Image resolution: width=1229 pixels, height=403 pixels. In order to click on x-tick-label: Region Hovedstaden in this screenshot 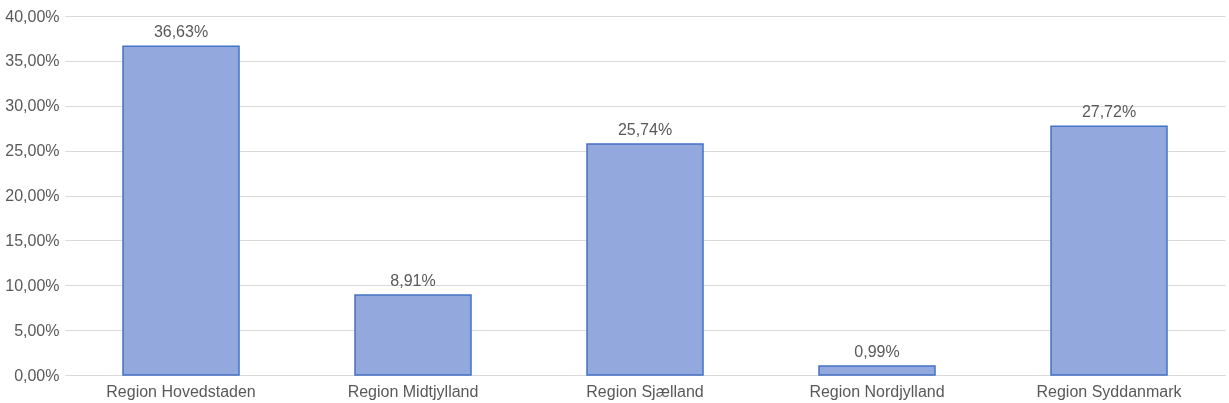, I will do `click(181, 391)`.